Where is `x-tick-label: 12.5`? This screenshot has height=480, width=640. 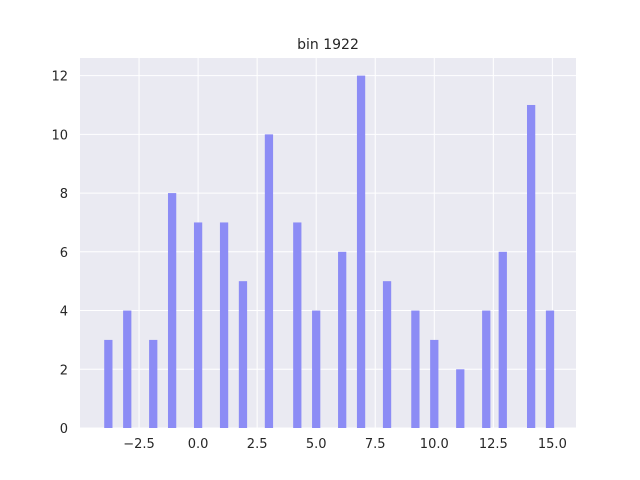 x-tick-label: 12.5 is located at coordinates (493, 444).